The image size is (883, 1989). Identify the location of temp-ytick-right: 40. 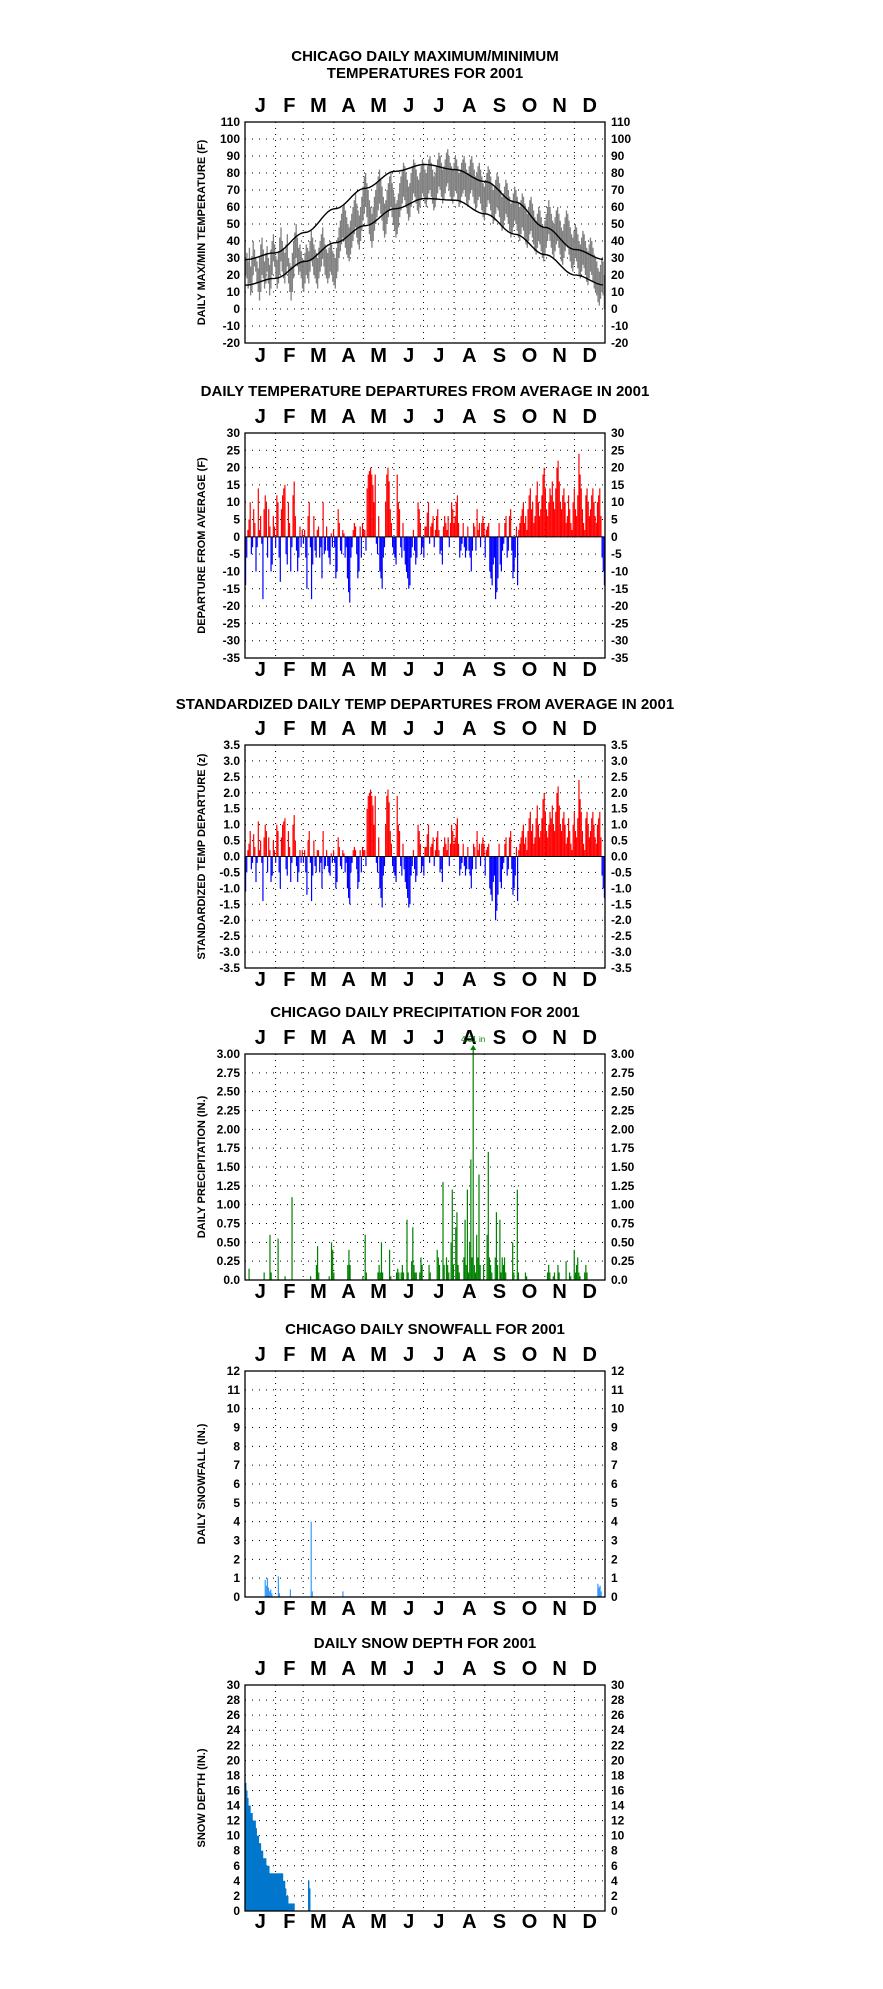
(618, 241).